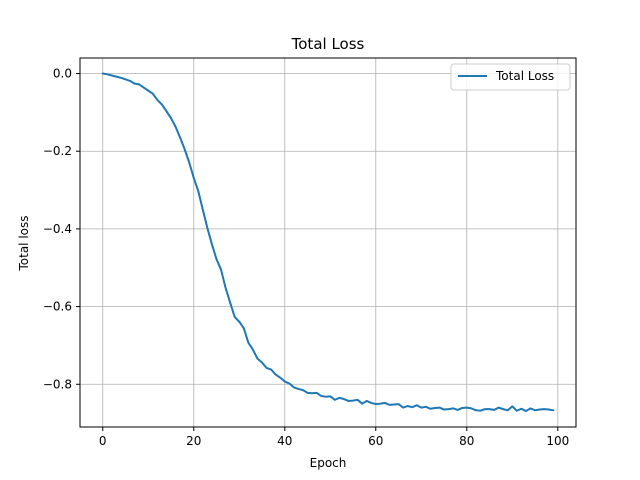  I want to click on legend-box, so click(510, 77).